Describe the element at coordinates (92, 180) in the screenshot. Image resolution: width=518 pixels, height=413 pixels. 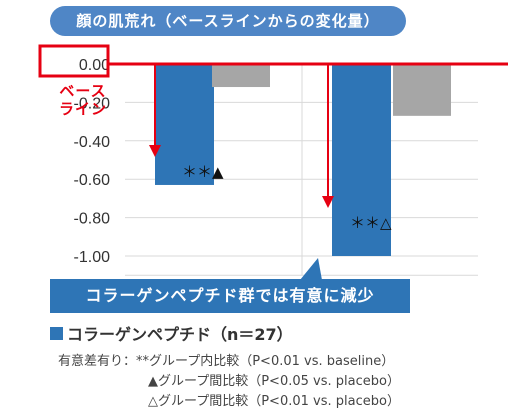
I see `y-tick-label: -0.60` at that location.